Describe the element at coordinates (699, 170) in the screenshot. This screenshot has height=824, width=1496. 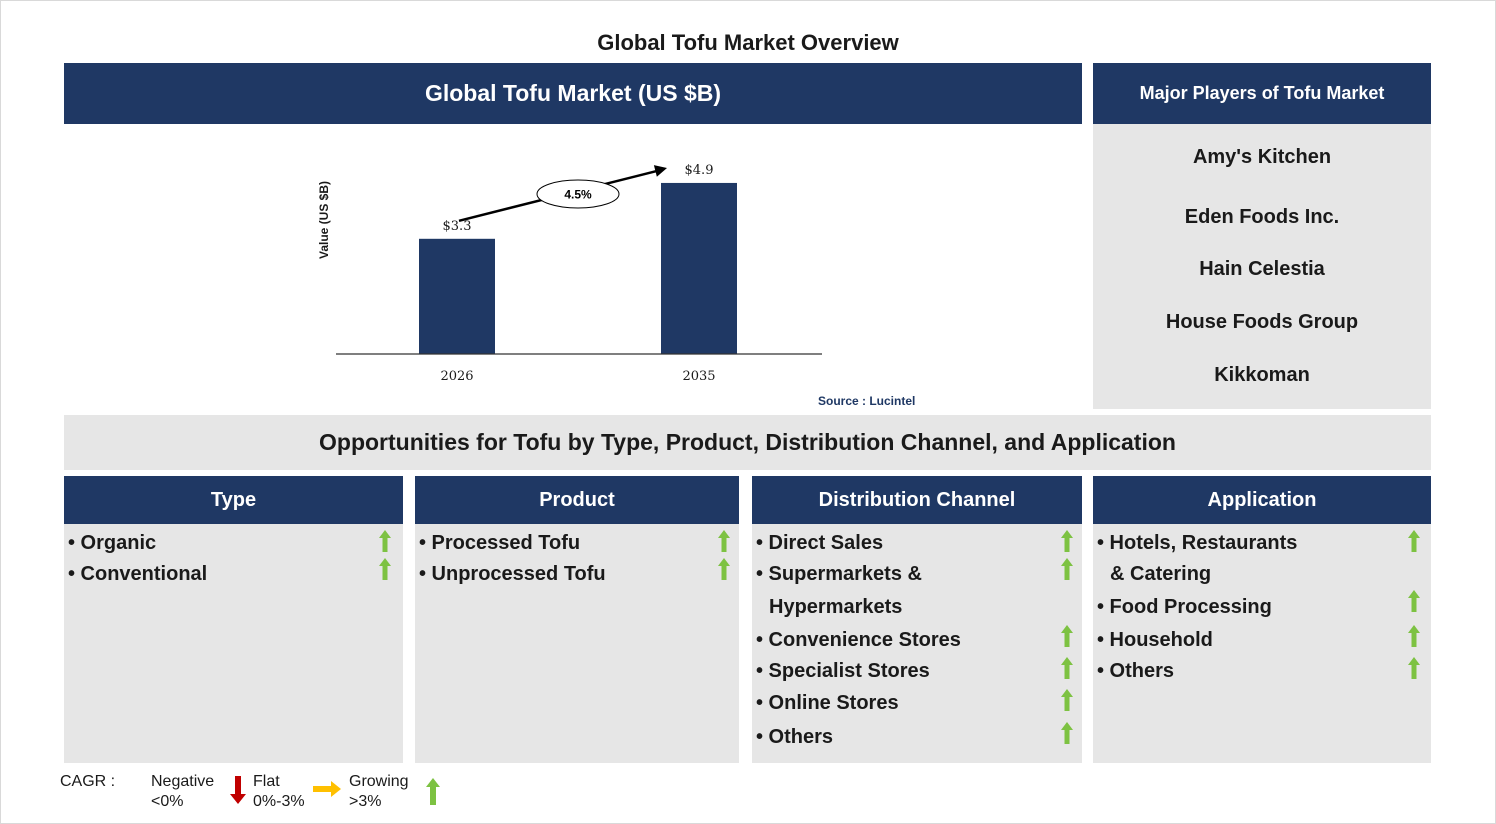
I see `bar-value-label: $4.9` at that location.